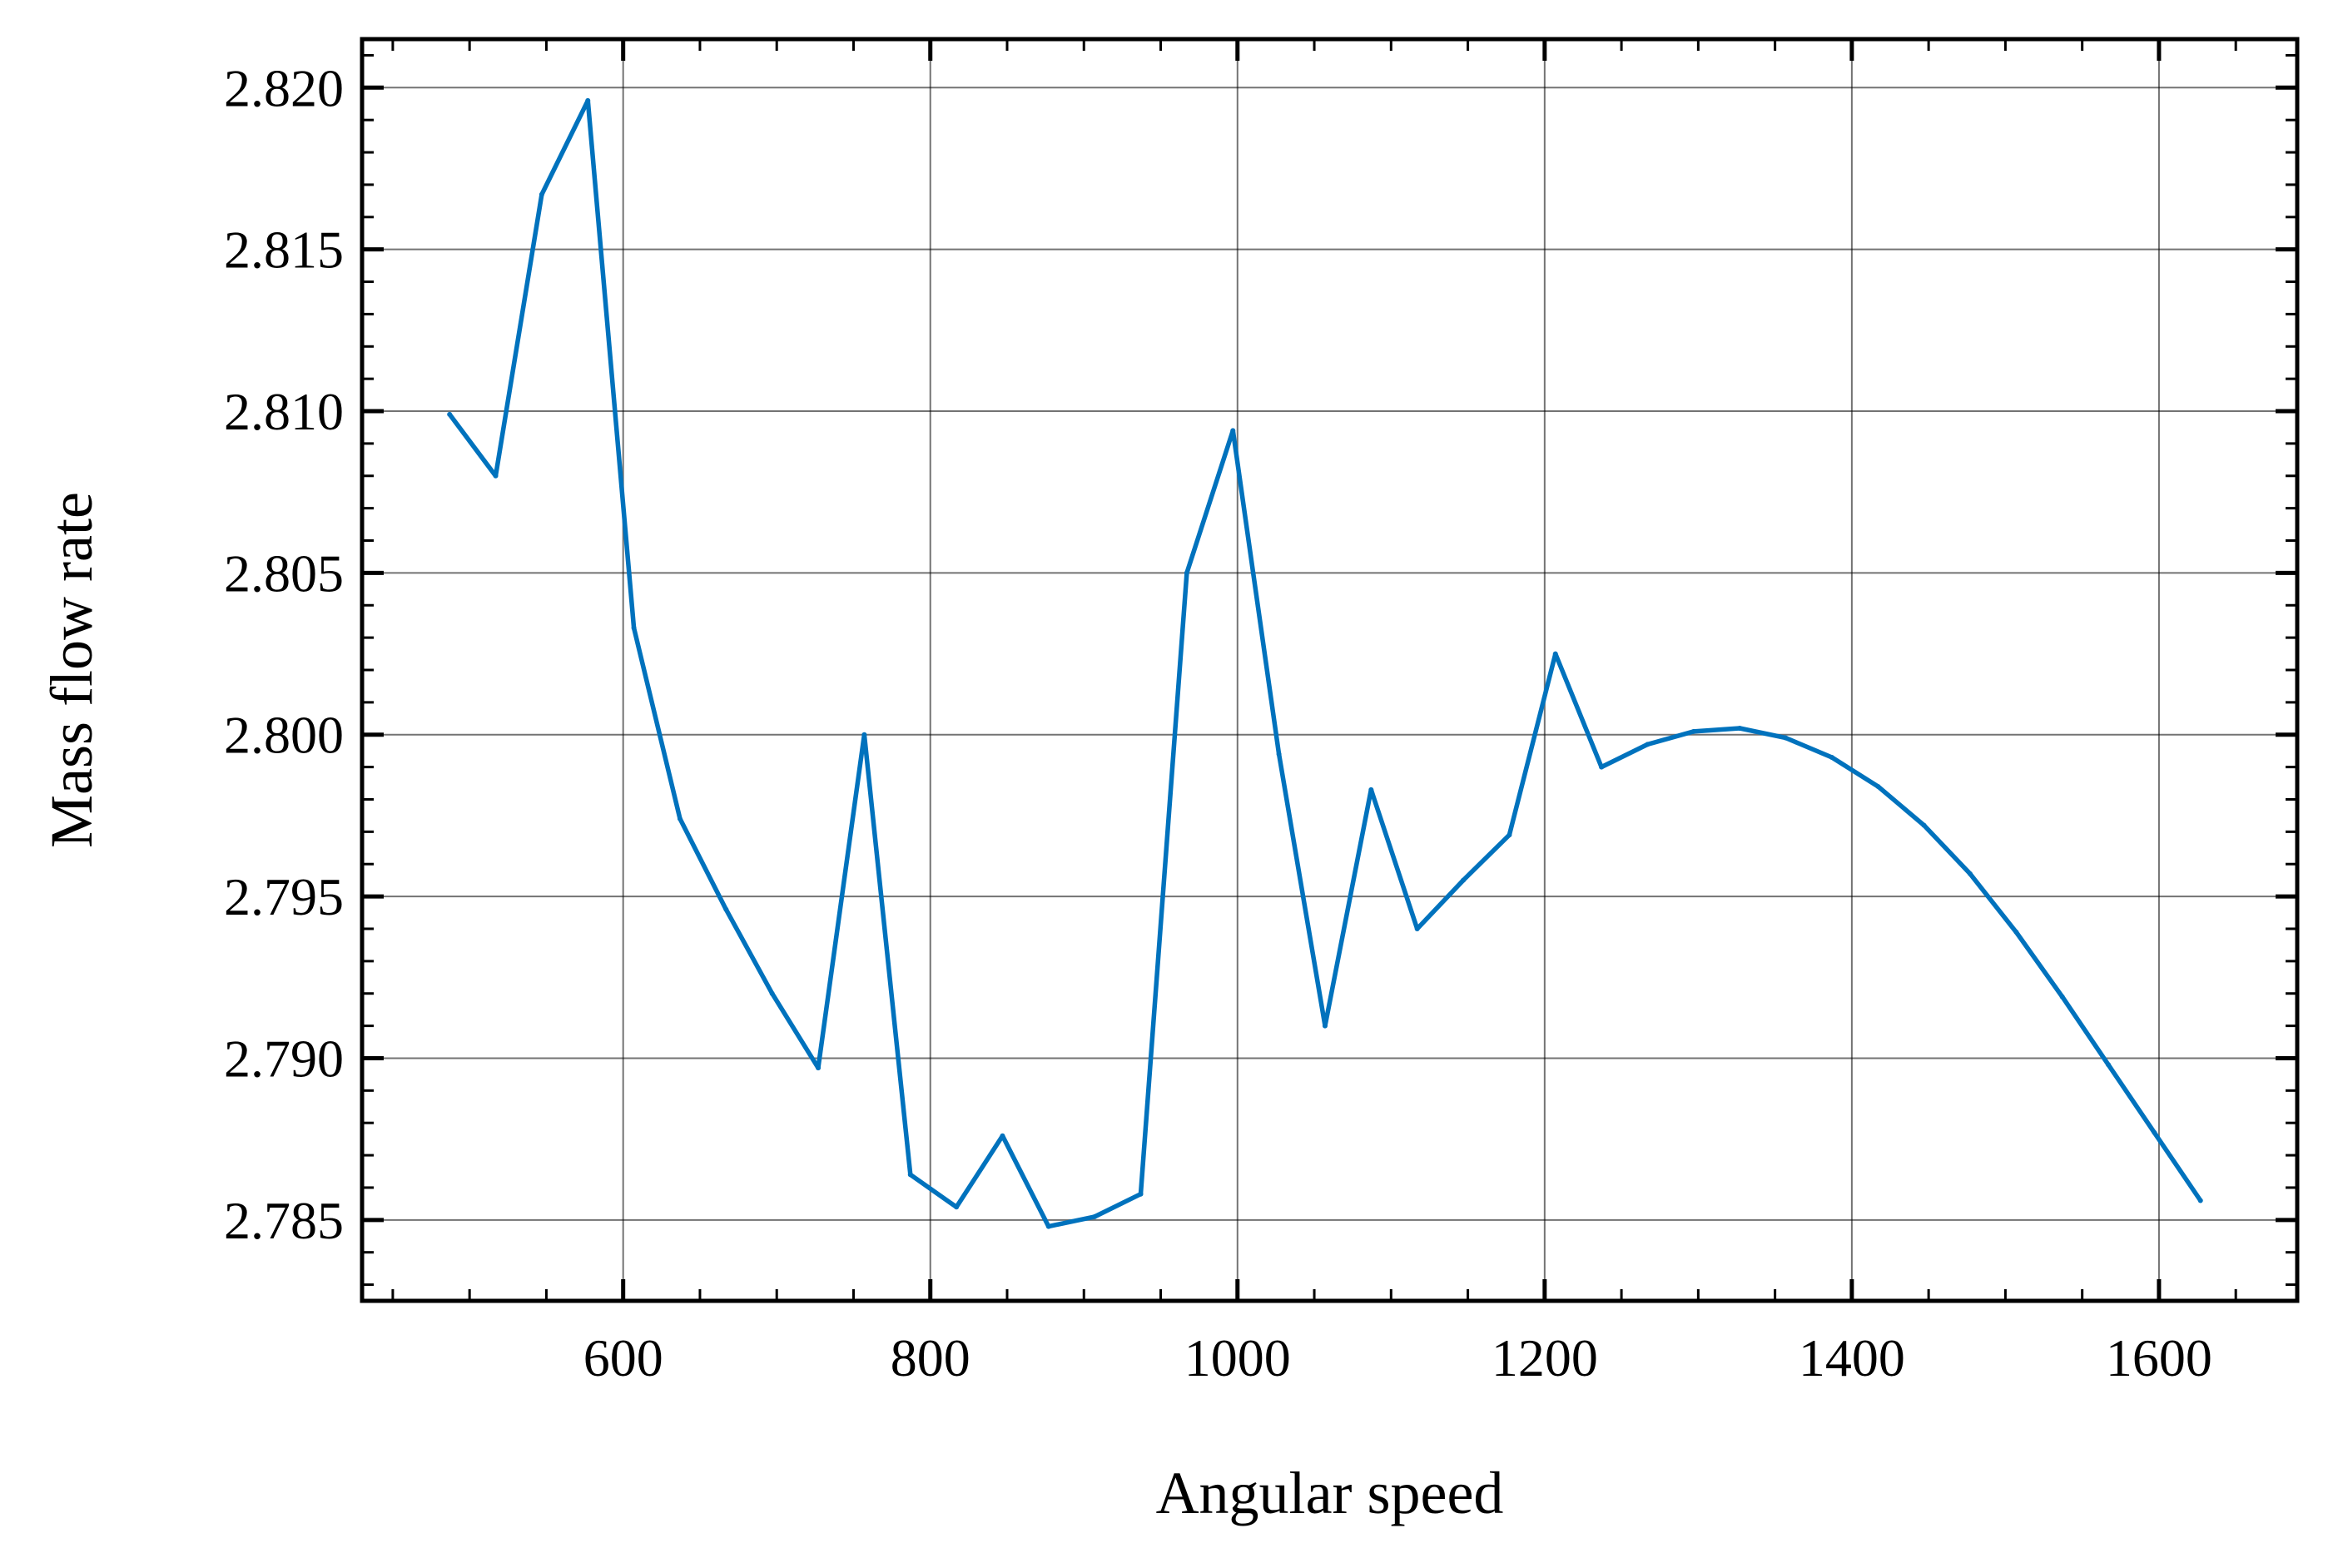  Describe the element at coordinates (284, 411) in the screenshot. I see `y-tick-label: 2.810` at that location.